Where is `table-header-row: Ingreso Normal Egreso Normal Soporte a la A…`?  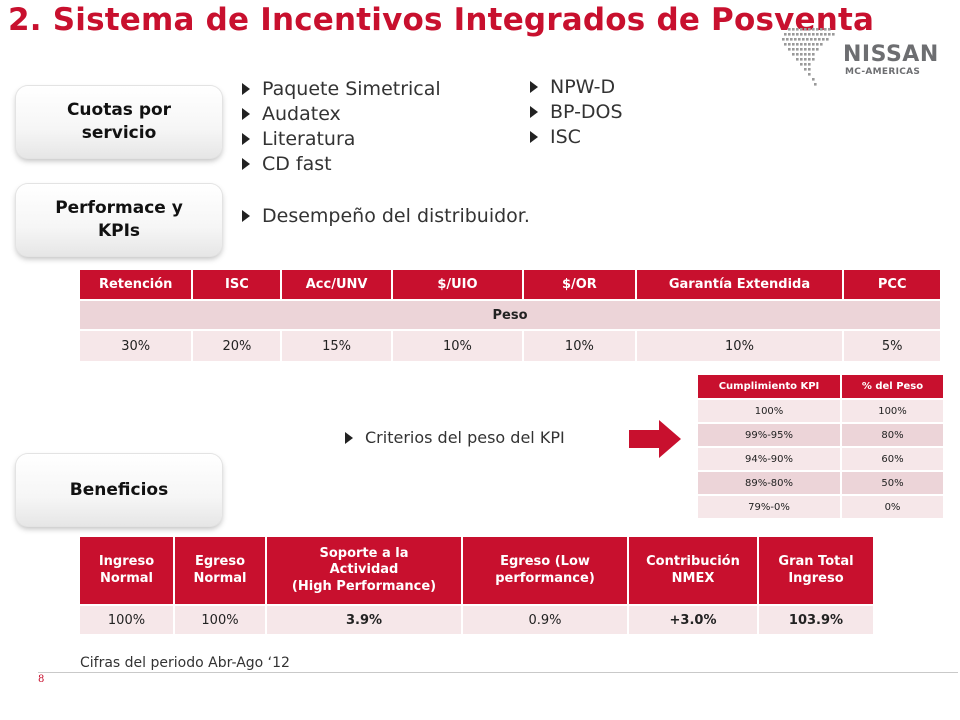 table-header-row: Ingreso Normal Egreso Normal Soporte a la A… is located at coordinates (477, 571).